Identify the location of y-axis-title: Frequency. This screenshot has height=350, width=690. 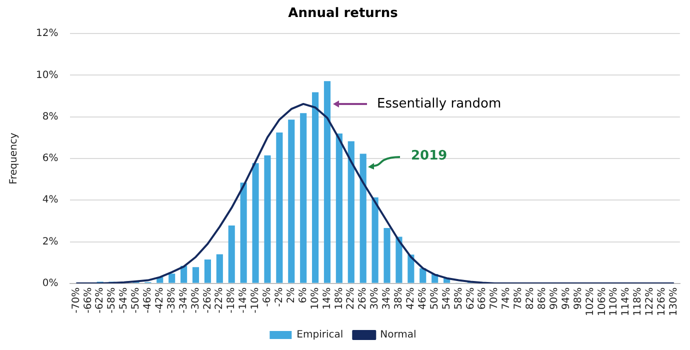
(14, 158).